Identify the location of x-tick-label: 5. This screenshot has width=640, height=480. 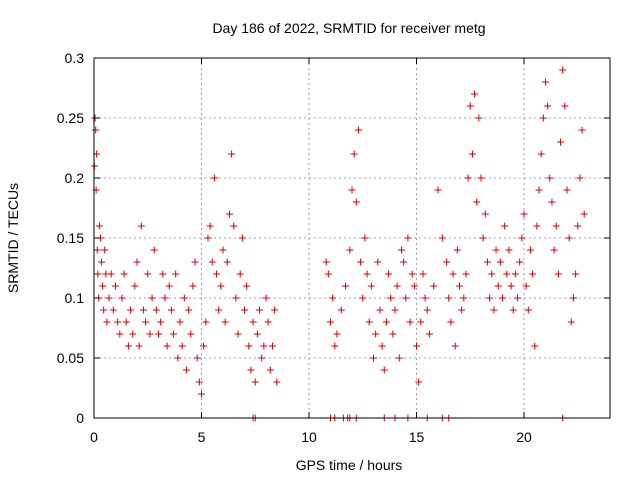
(202, 437).